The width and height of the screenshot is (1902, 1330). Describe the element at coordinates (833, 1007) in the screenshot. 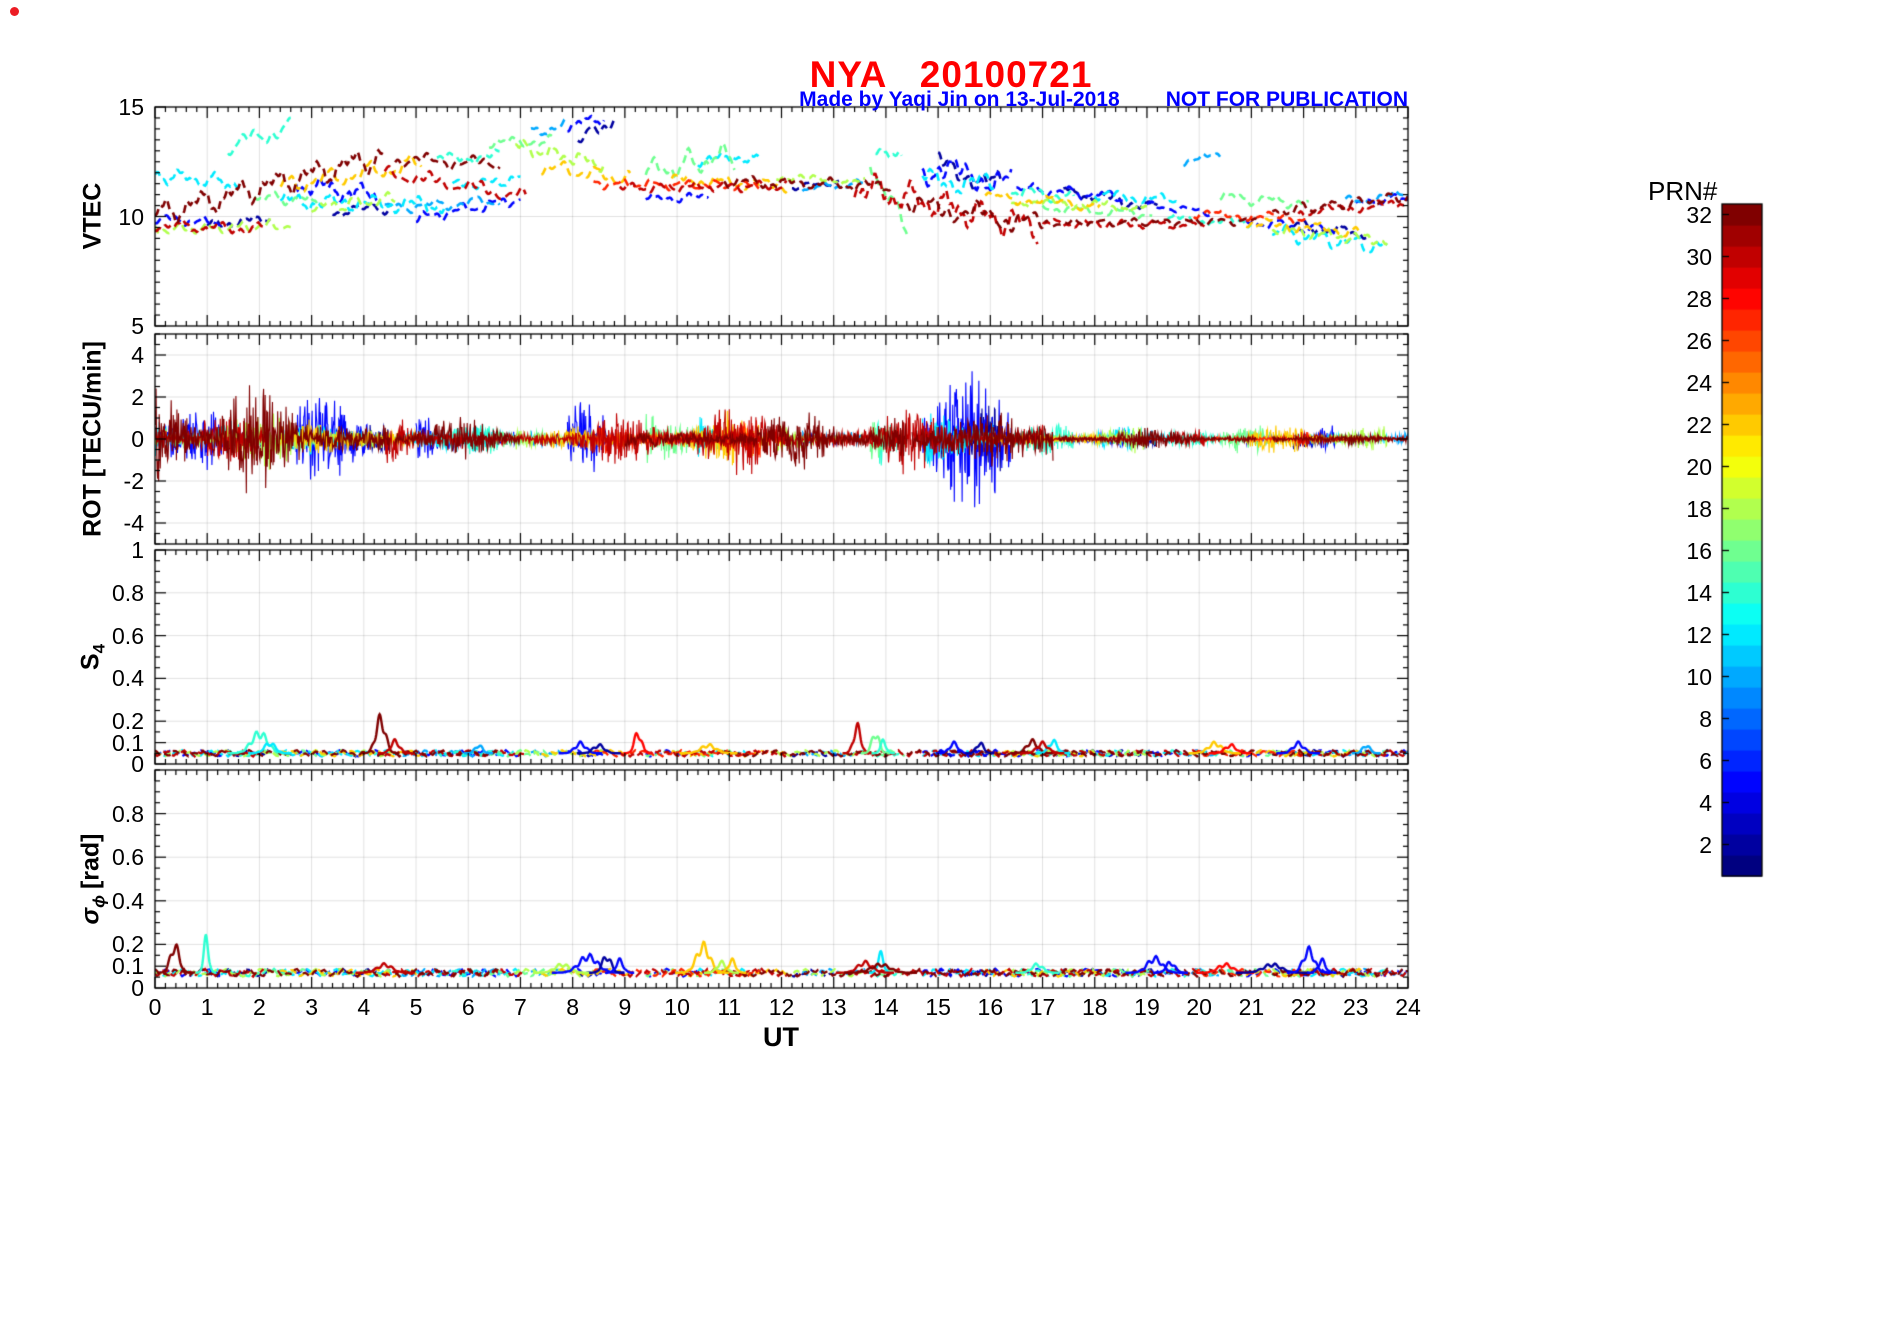

I see `tick-label: 13` at that location.